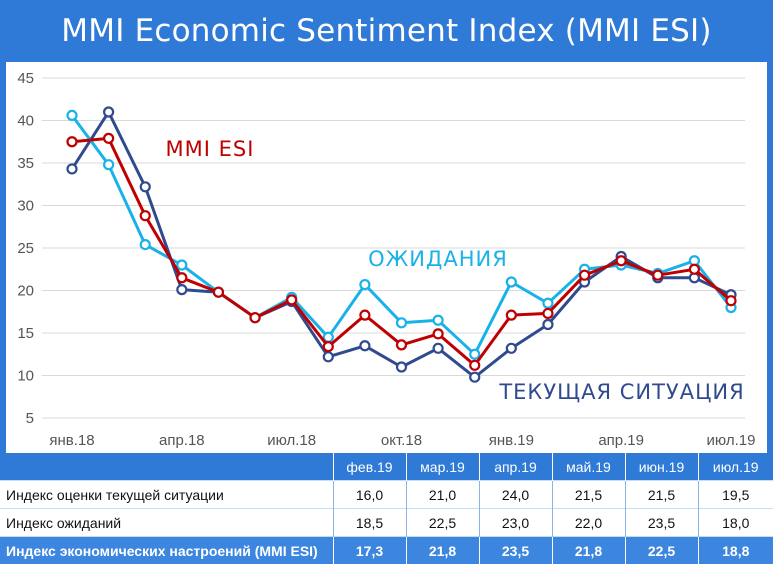 The height and width of the screenshot is (564, 773). I want to click on table-header-cell, so click(166, 467).